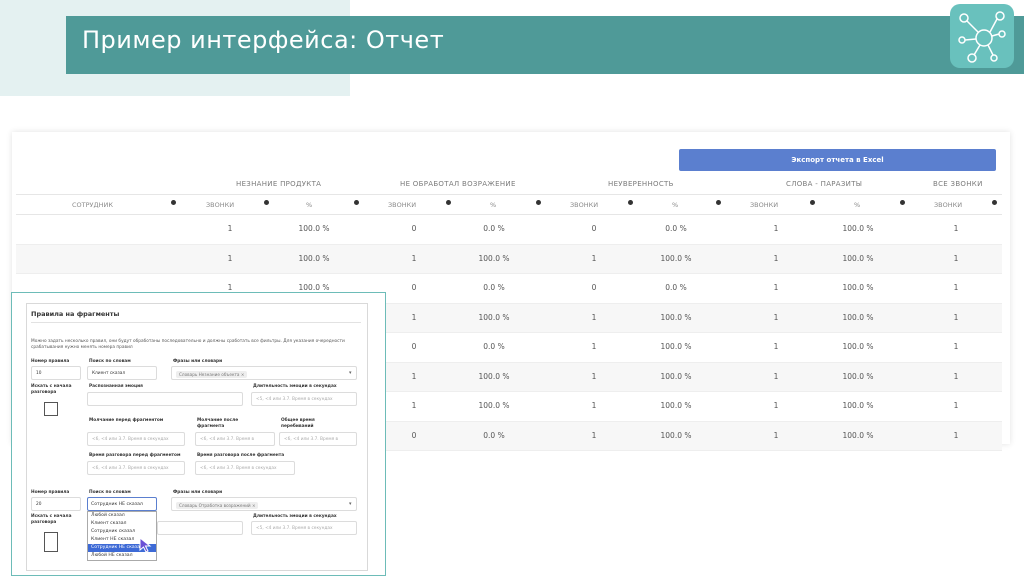 The height and width of the screenshot is (576, 1024). What do you see at coordinates (235, 439) in the screenshot?
I see `pause-after-input: <6, <4 или 3.7. Время в` at bounding box center [235, 439].